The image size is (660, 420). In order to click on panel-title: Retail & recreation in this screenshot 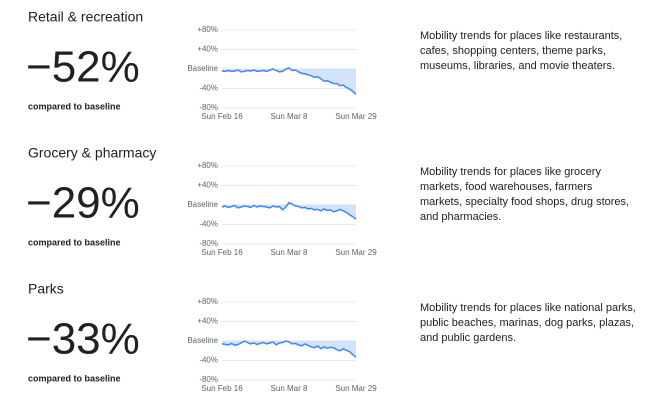, I will do `click(85, 17)`.